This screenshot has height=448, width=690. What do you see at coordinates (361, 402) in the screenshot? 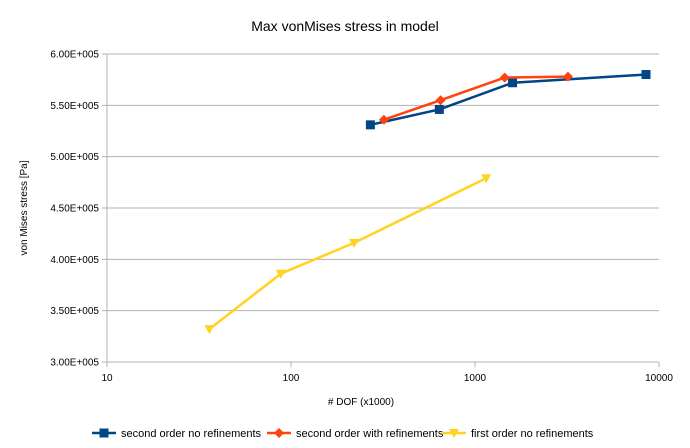
I see `x-axis-title: # DOF (x1000)` at bounding box center [361, 402].